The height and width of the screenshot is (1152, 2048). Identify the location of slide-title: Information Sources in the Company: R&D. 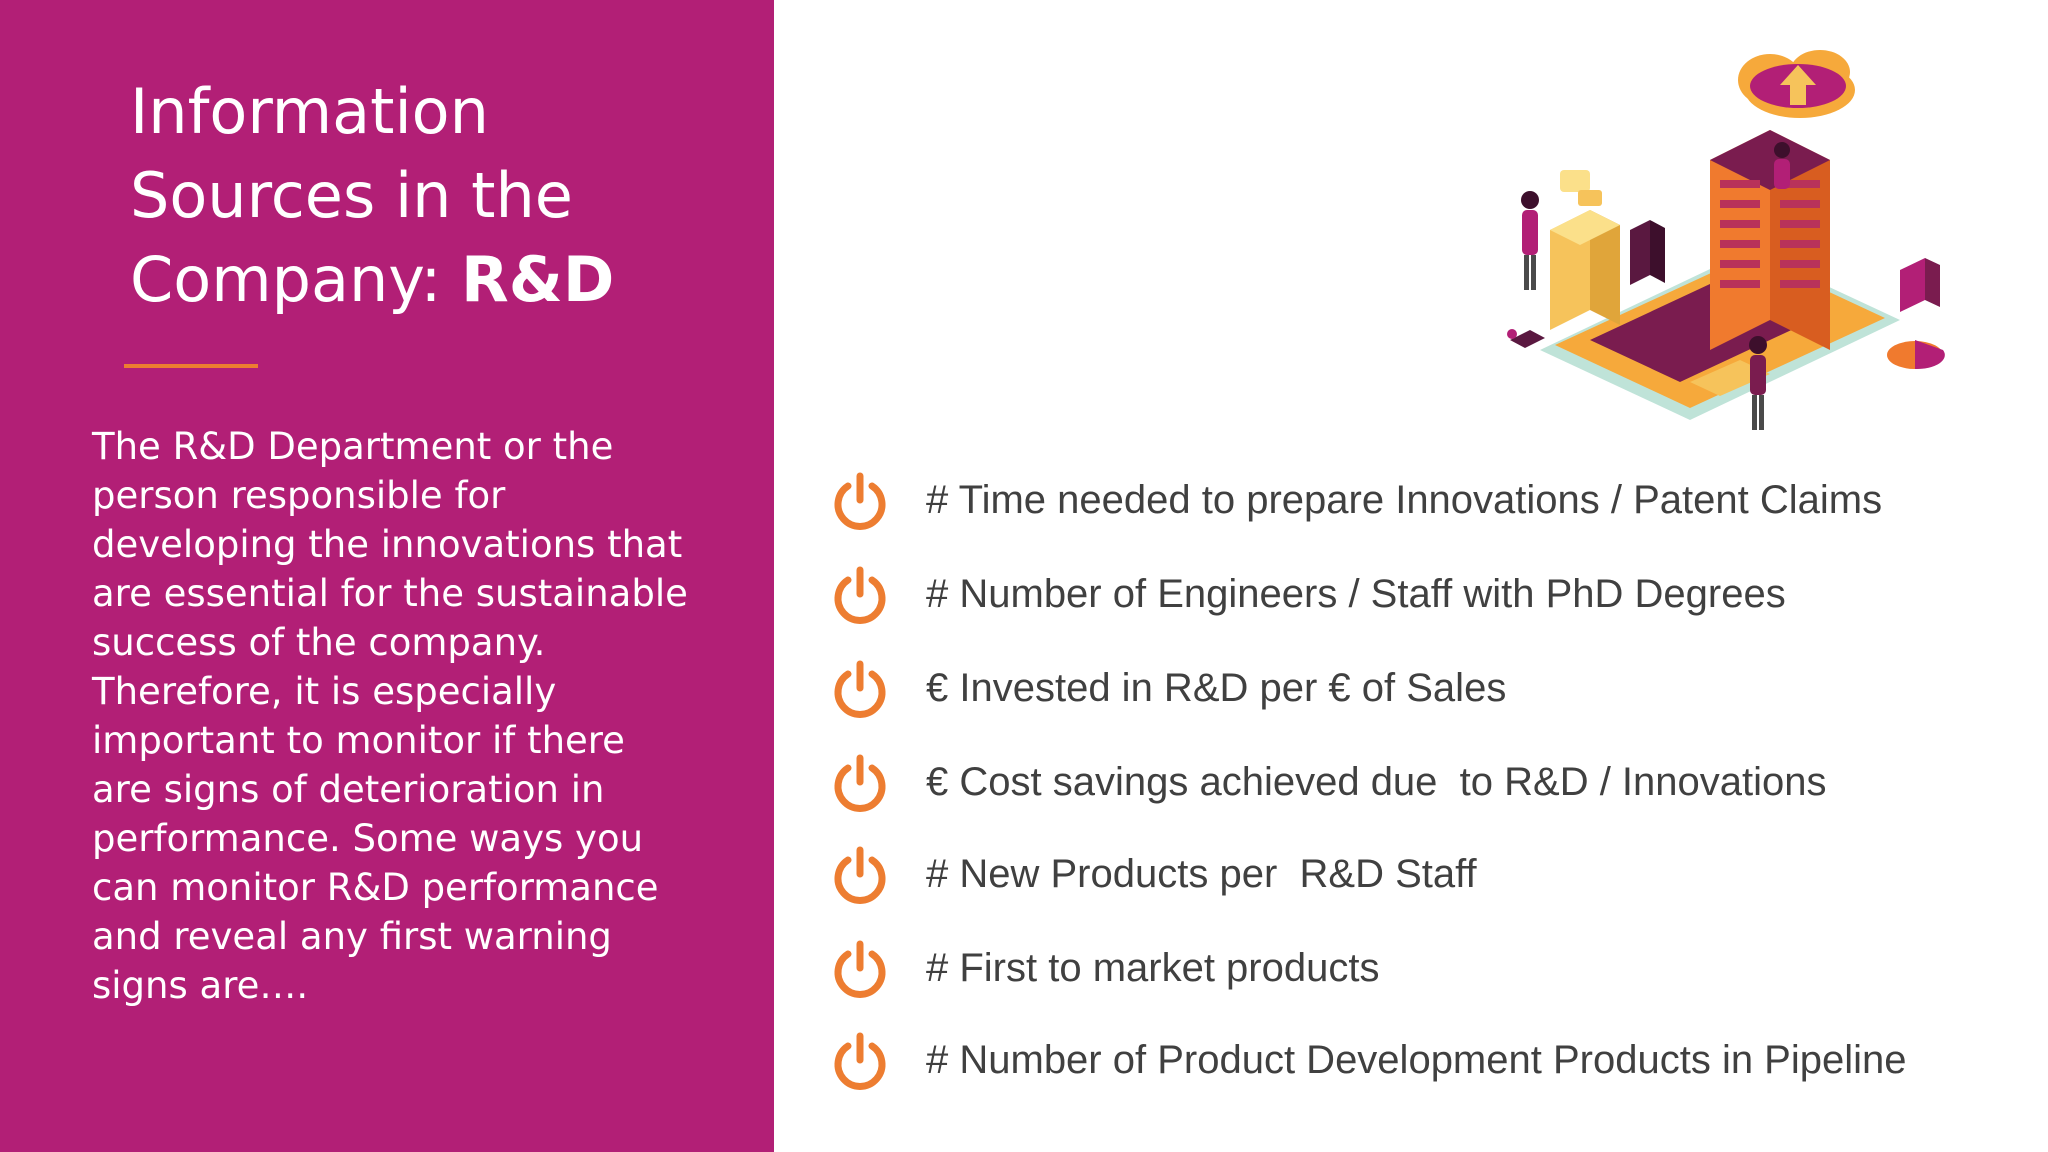
(440, 196).